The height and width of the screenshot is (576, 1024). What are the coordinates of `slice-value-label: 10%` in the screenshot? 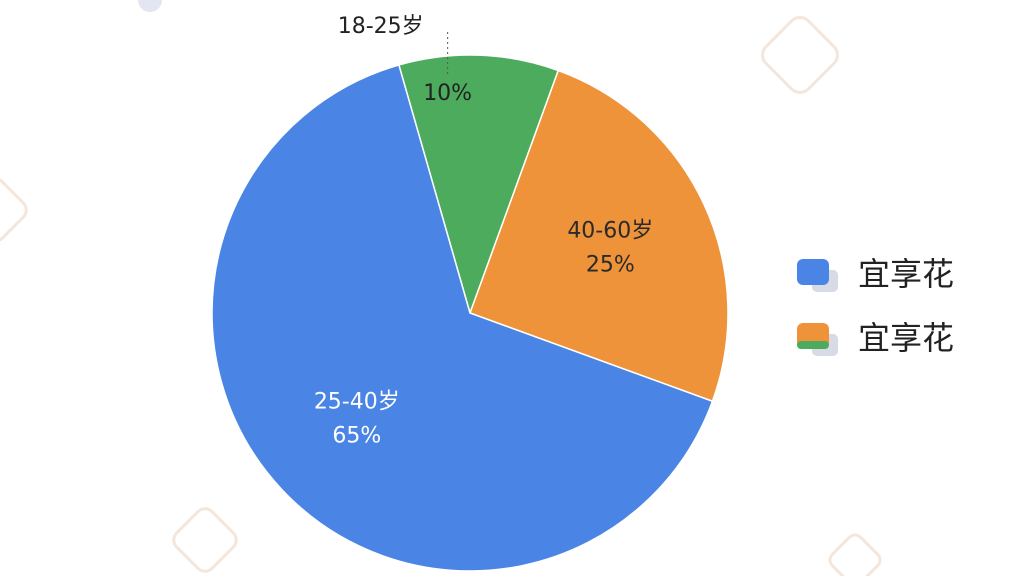 It's located at (447, 93).